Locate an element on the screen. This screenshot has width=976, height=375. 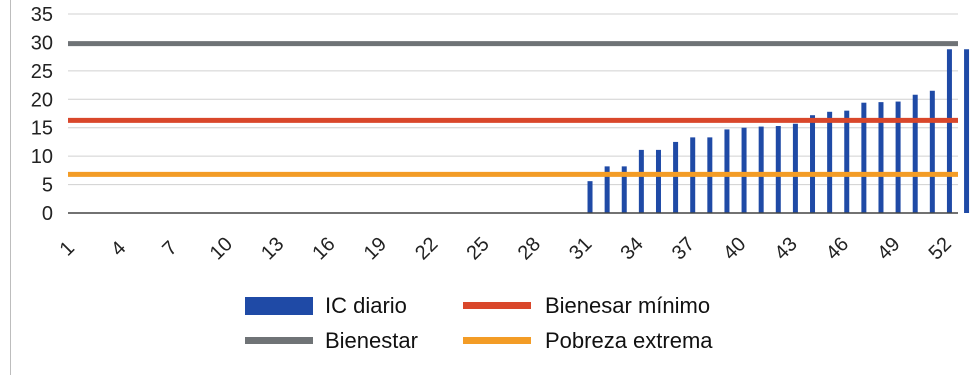
y-tick-label: 20 is located at coordinates (42, 100).